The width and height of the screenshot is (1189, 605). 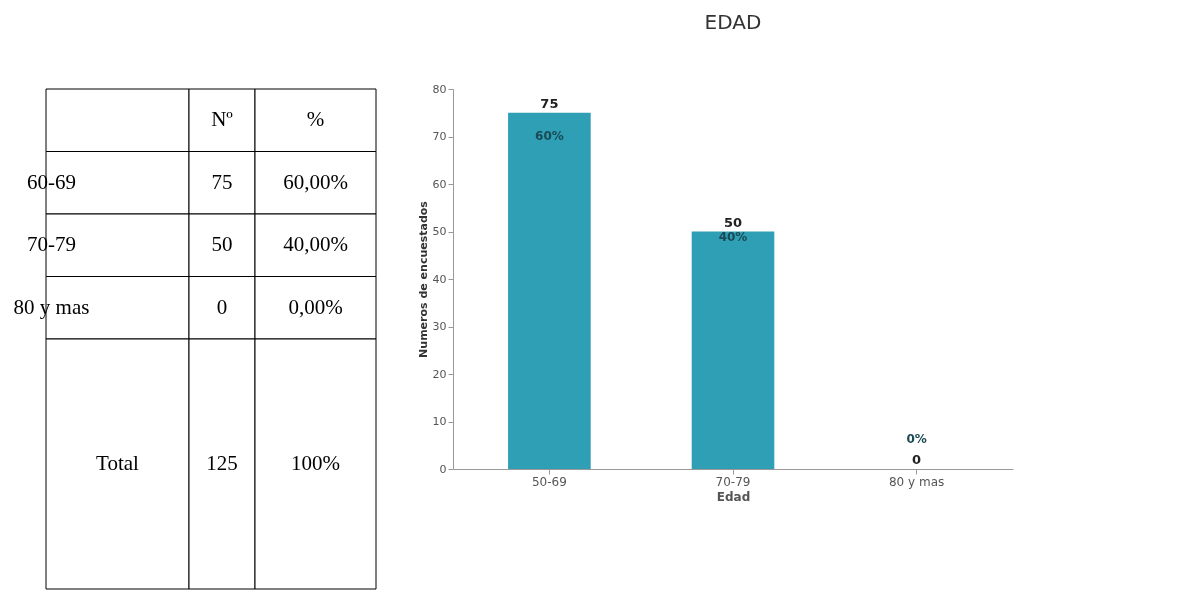 I want to click on y-tick-label: 80, so click(x=439, y=89).